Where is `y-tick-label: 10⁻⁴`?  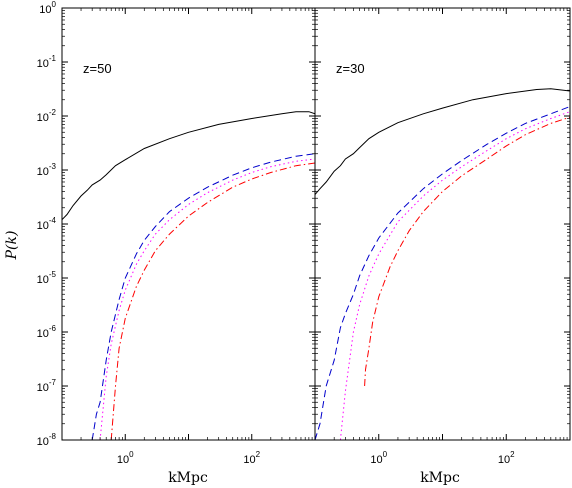
y-tick-label: 10⁻⁴ is located at coordinates (47, 224).